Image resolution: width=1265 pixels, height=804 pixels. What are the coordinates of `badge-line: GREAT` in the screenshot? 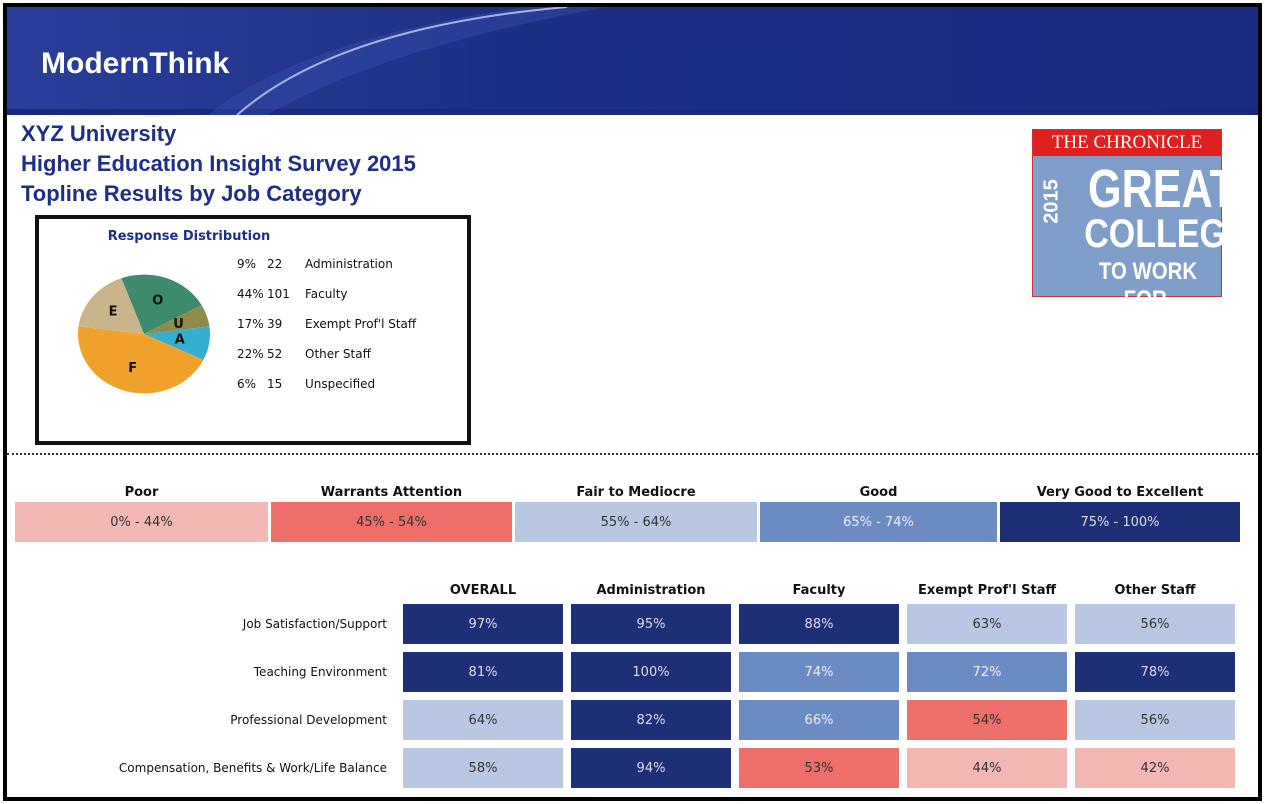 It's located at (1162, 189).